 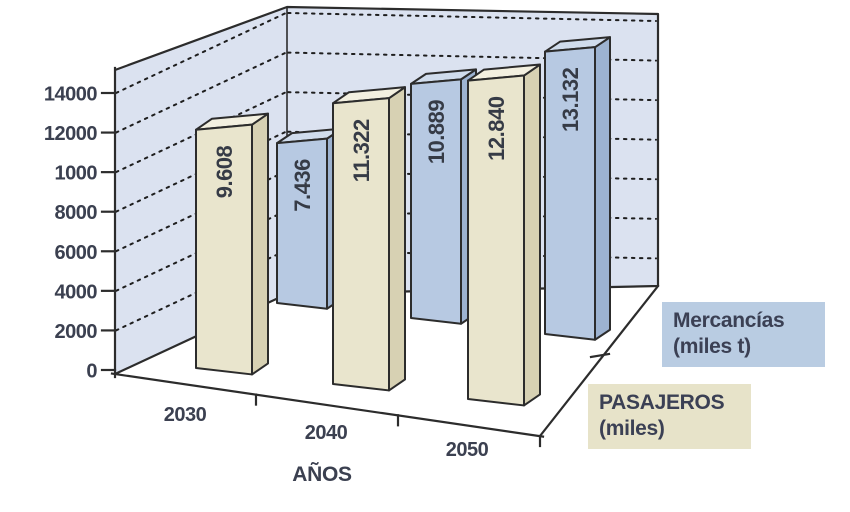 What do you see at coordinates (632, 428) in the screenshot?
I see `legend-pasajeros-unit: (miles)` at bounding box center [632, 428].